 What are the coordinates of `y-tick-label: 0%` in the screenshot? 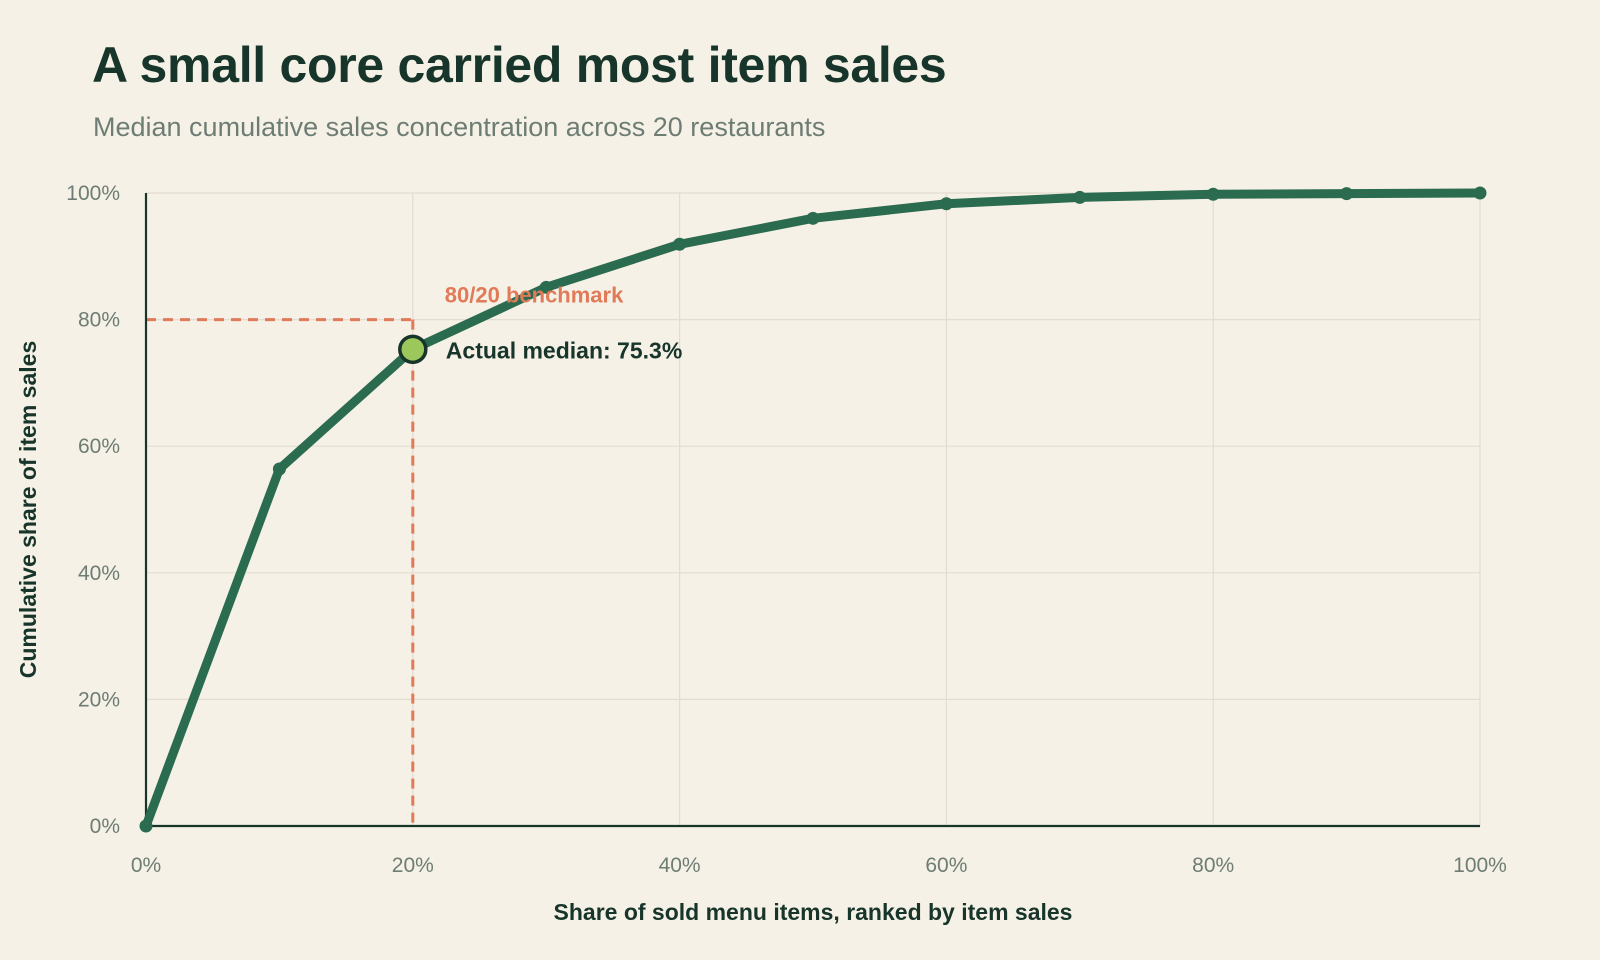 It's located at (105, 826).